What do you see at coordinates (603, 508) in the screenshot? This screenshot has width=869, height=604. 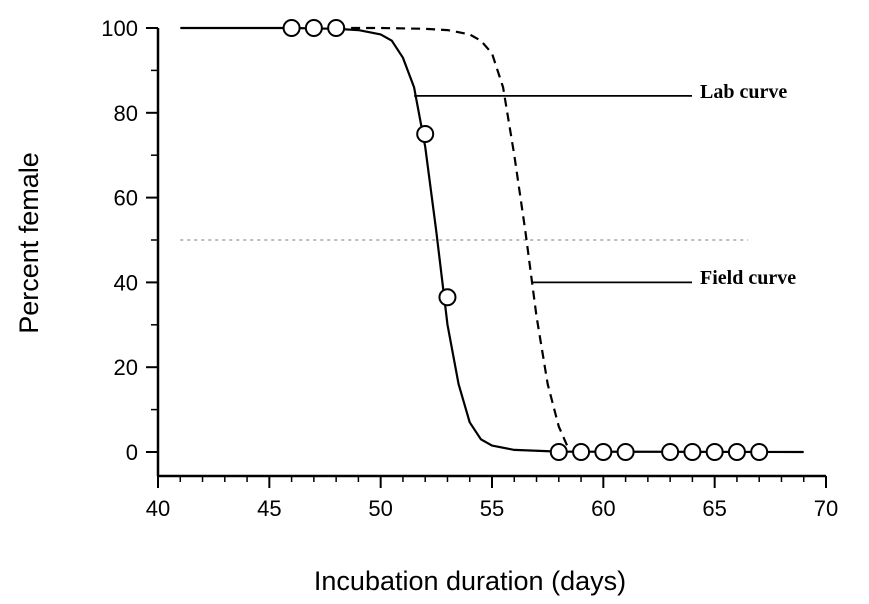 I see `x-tick-label: 60` at bounding box center [603, 508].